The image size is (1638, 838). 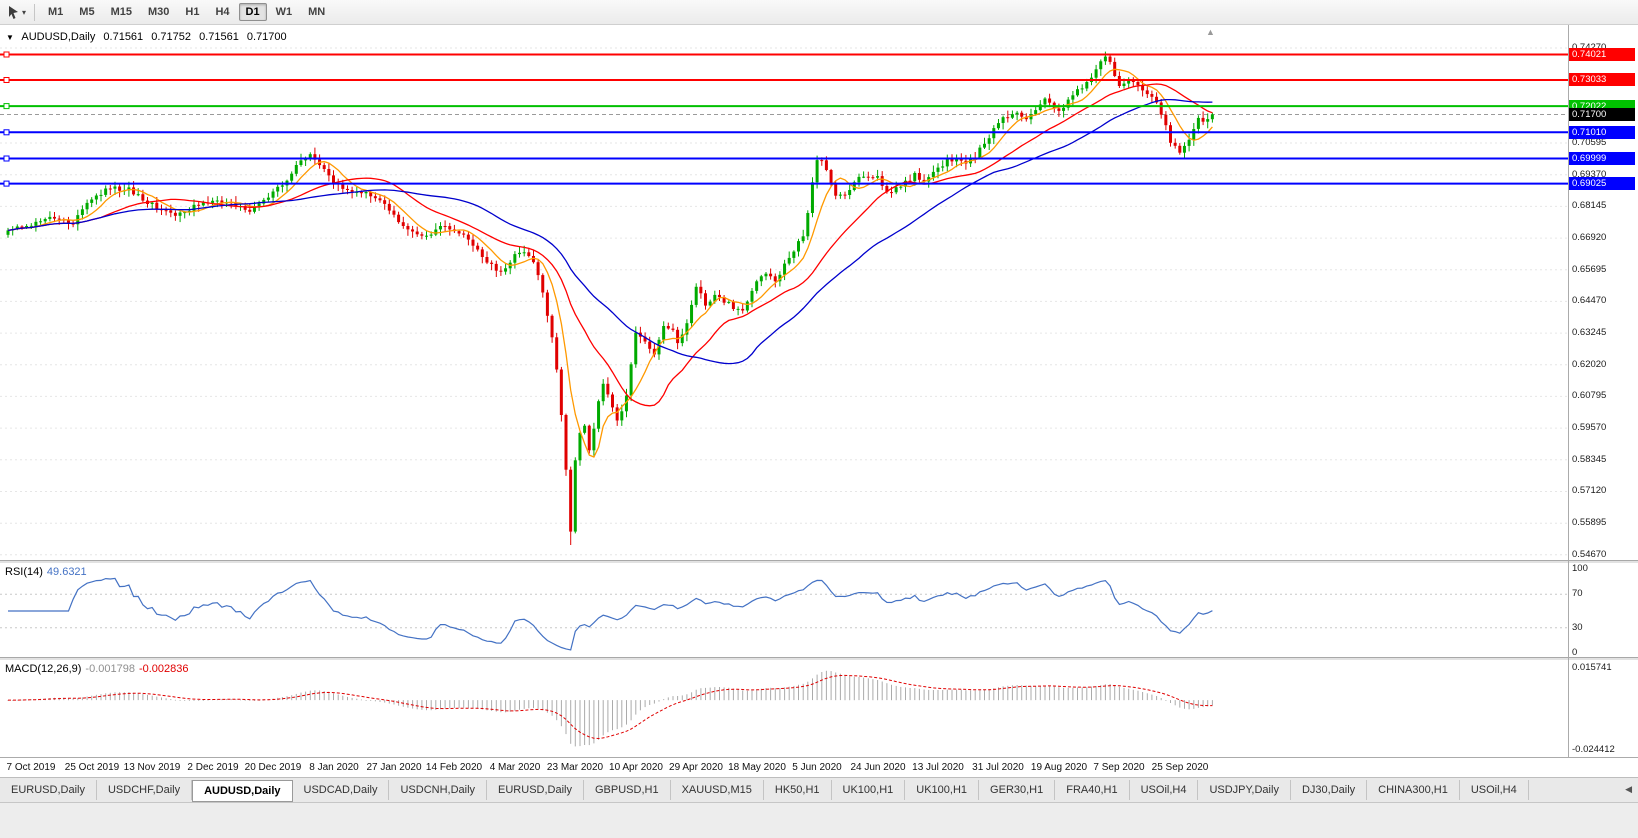 I want to click on price-tick: 0.66920, so click(x=1589, y=237).